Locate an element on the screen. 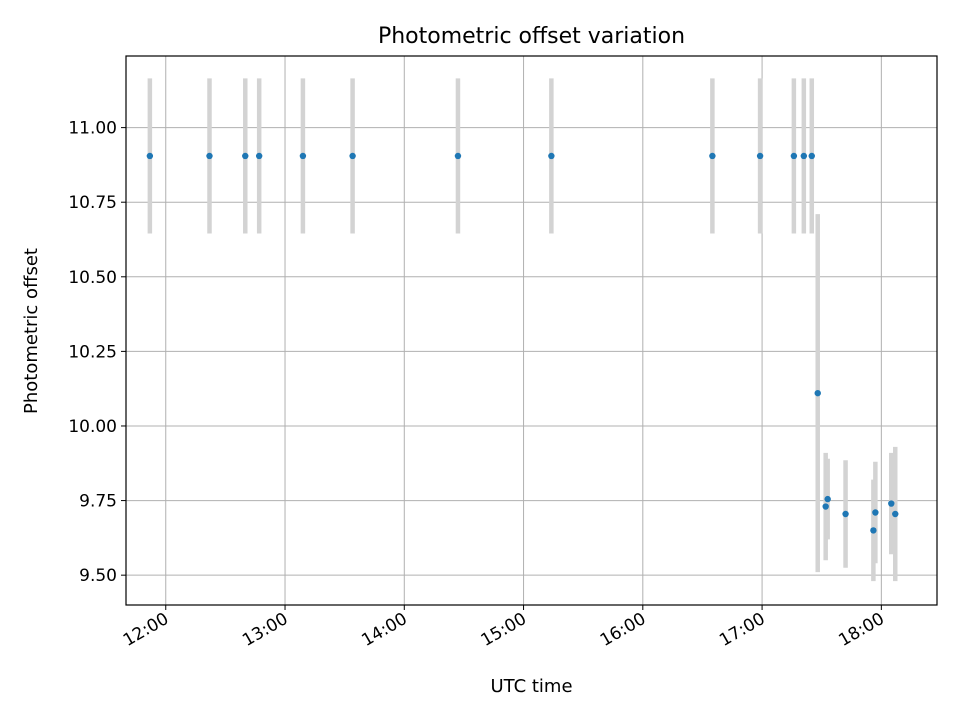 The image size is (960, 725). y-tick-label: 11.00 is located at coordinates (92, 129).